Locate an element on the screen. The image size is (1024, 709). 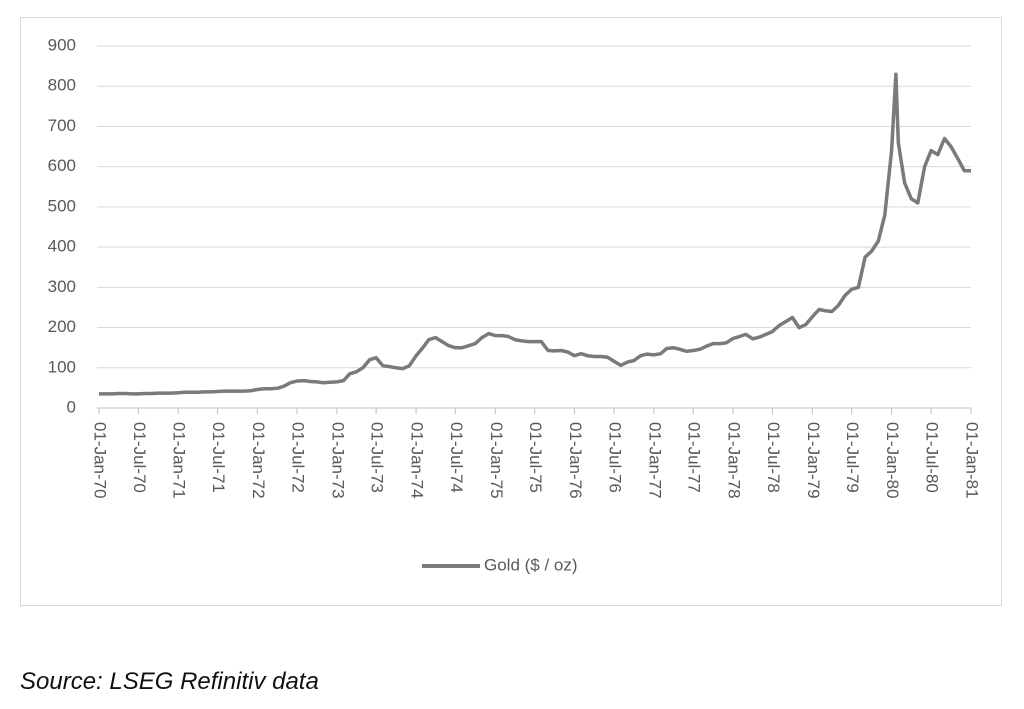
x-tick-label: 01-Jan-78 is located at coordinates (734, 460).